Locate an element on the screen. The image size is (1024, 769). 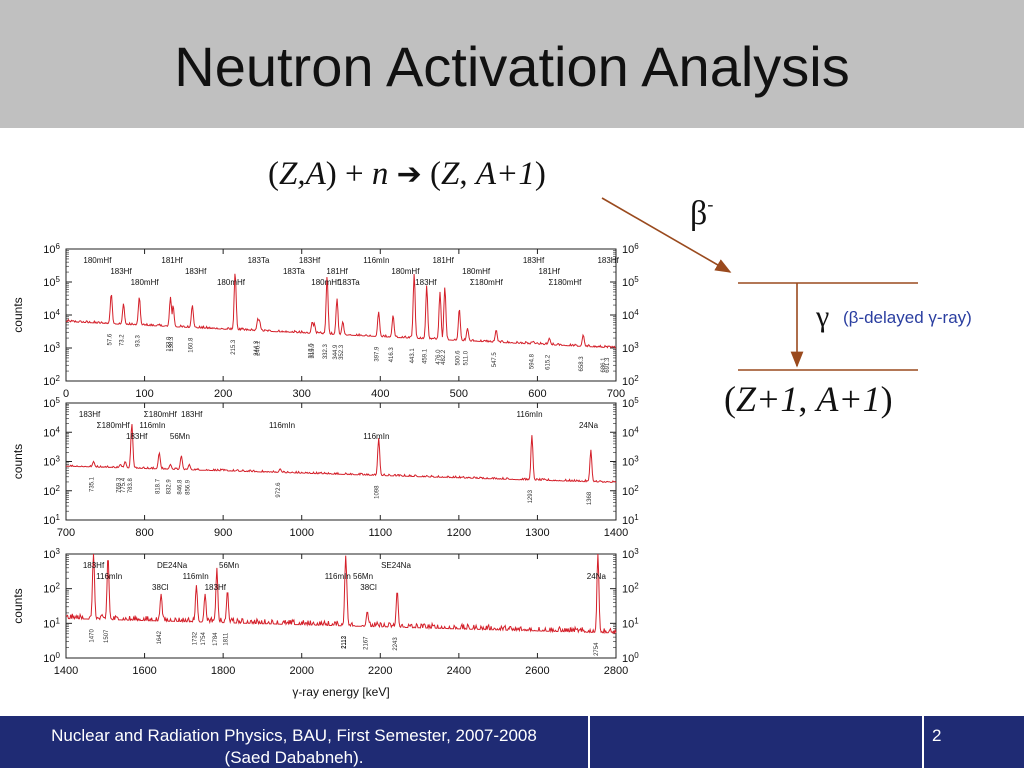
isotope-label: Σ180mHf is located at coordinates (487, 282).